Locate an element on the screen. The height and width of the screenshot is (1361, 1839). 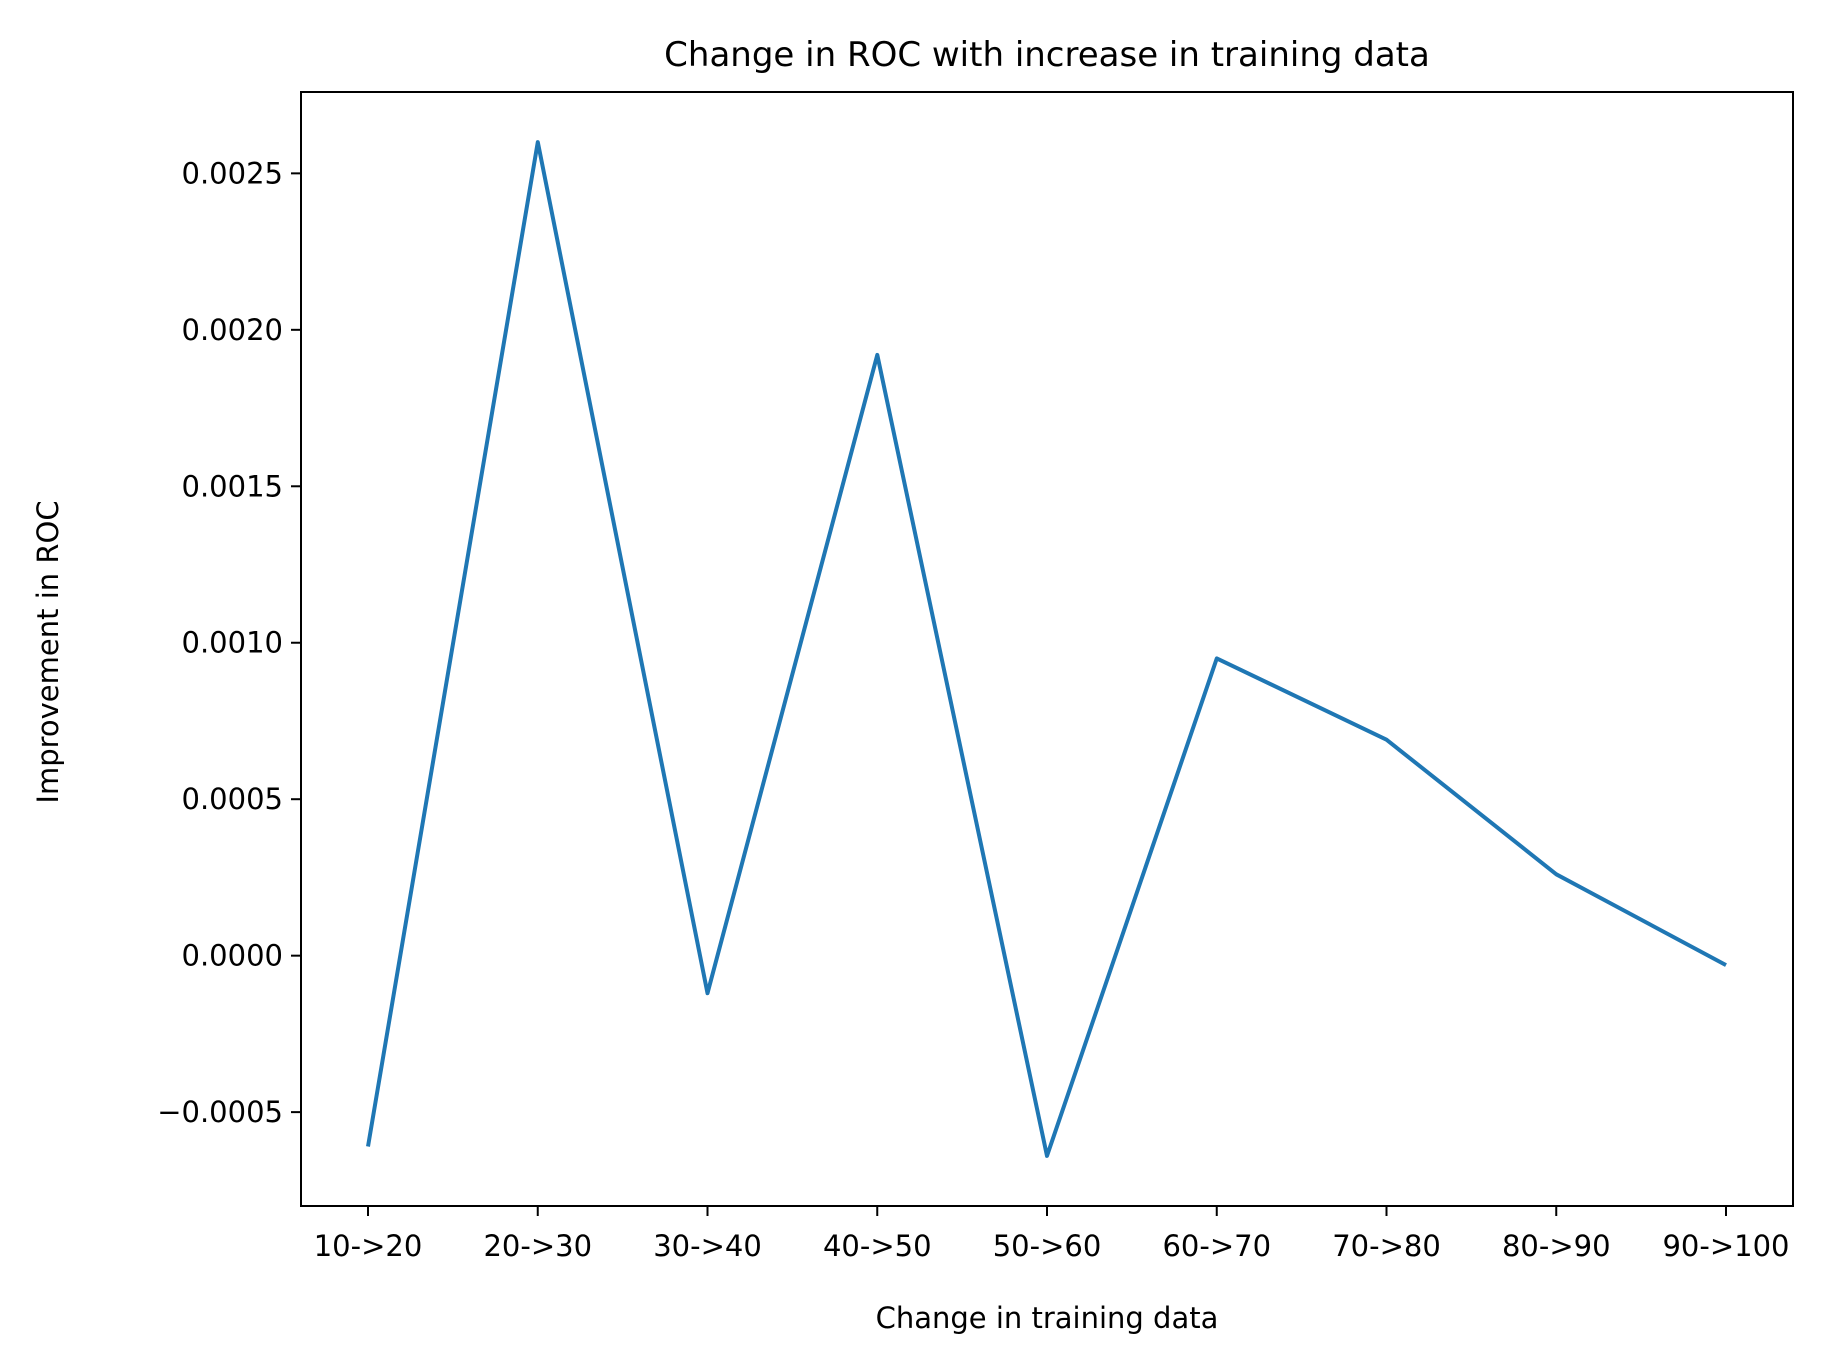
x-tick-label: 90->100 is located at coordinates (1725, 1246).